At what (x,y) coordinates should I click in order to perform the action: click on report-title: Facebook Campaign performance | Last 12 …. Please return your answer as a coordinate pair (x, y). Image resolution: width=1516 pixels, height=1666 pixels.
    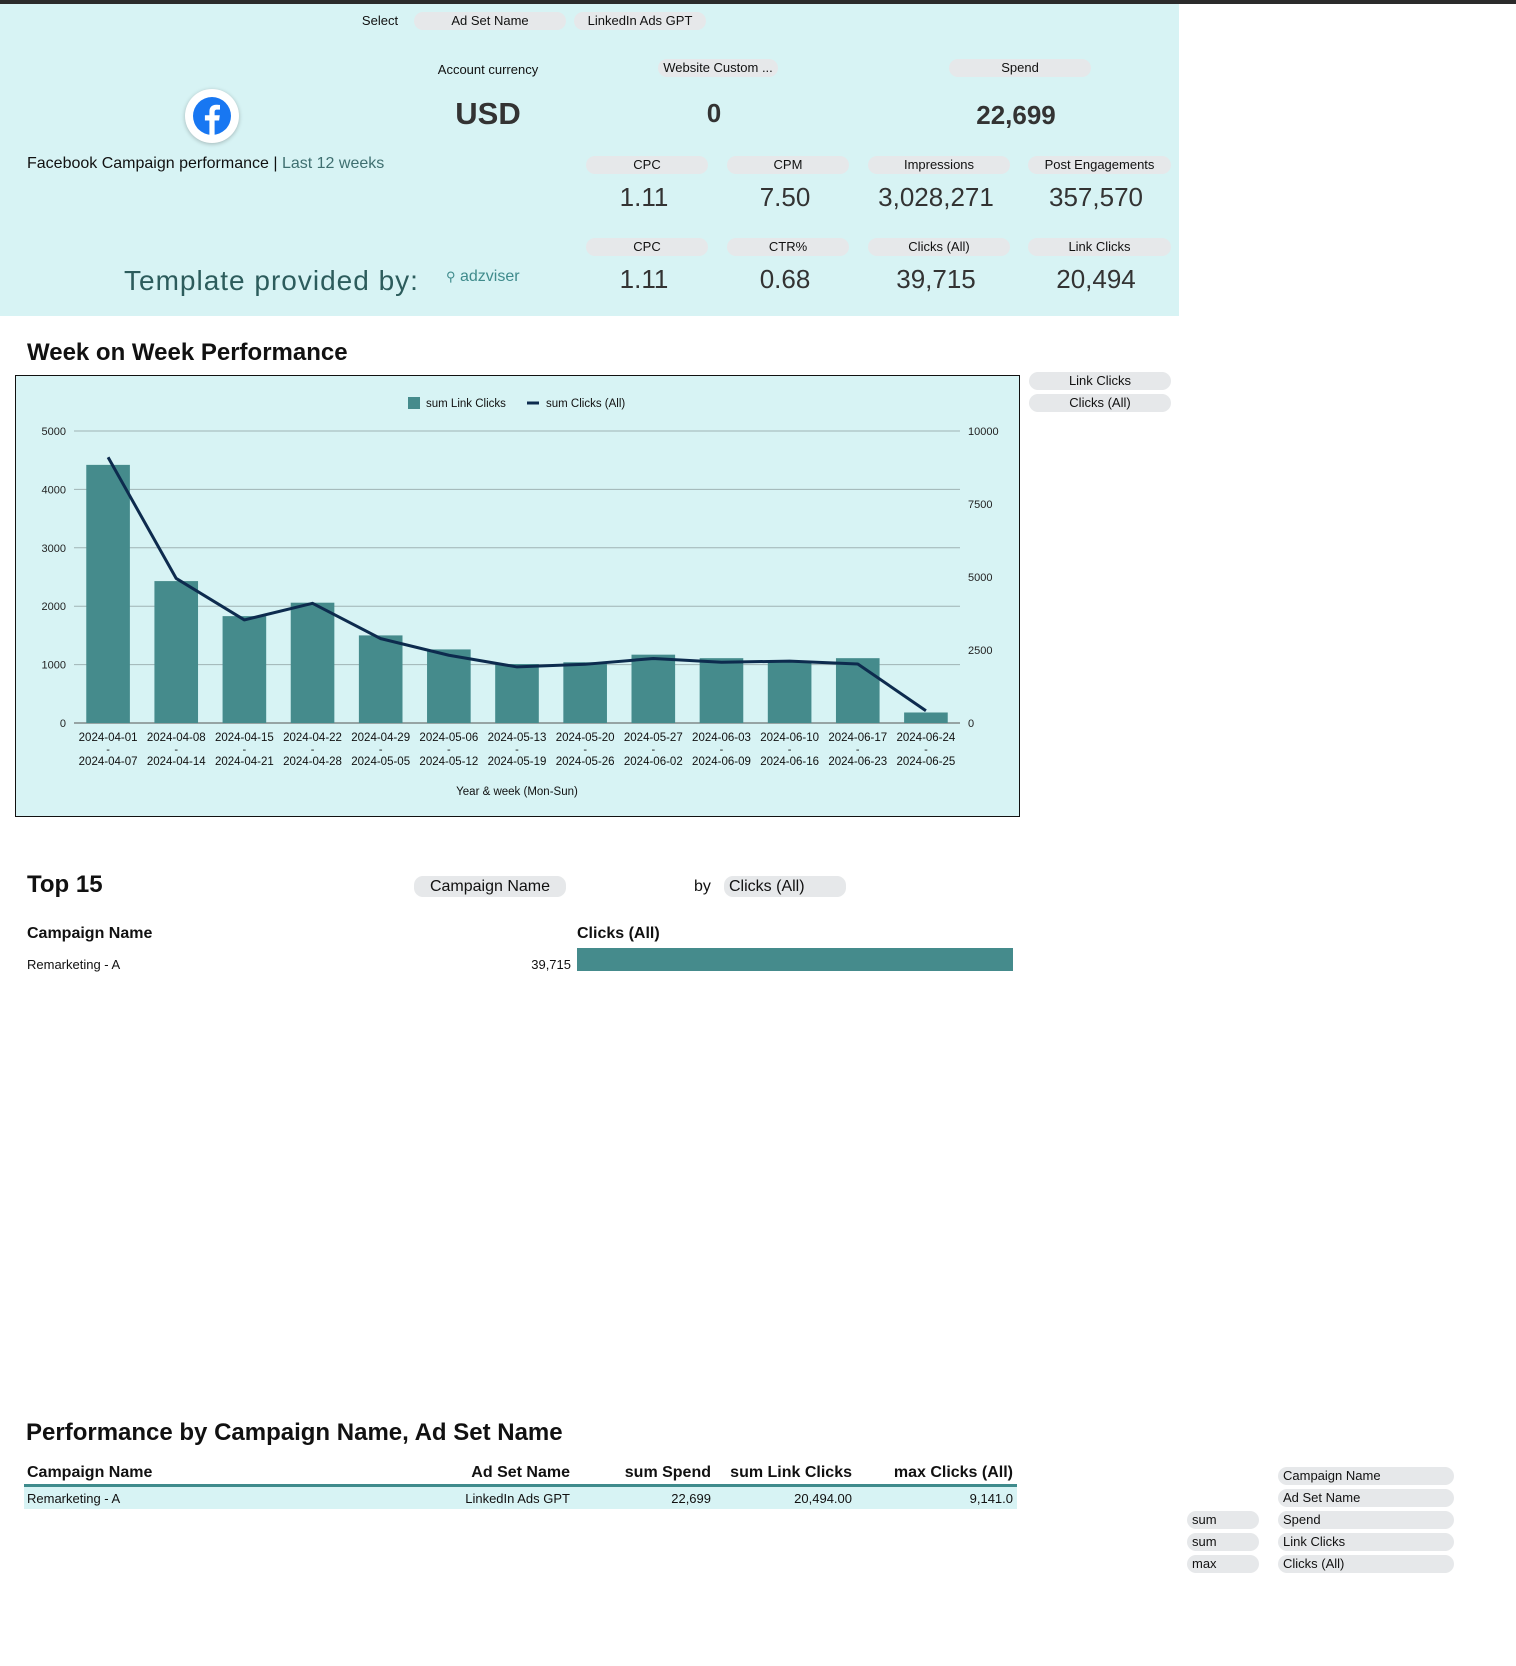
    Looking at the image, I should click on (205, 164).